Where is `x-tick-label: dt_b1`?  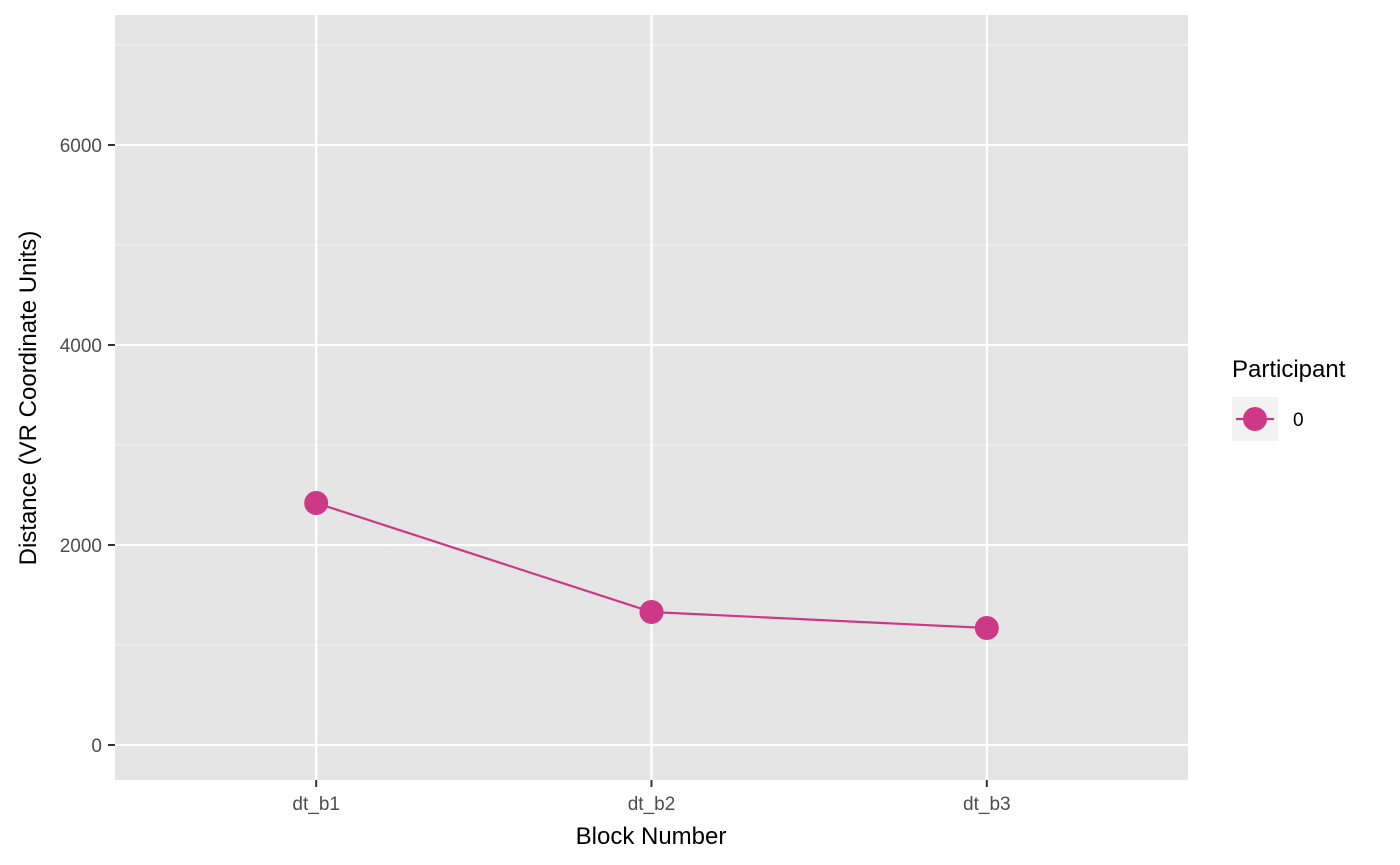 x-tick-label: dt_b1 is located at coordinates (316, 804).